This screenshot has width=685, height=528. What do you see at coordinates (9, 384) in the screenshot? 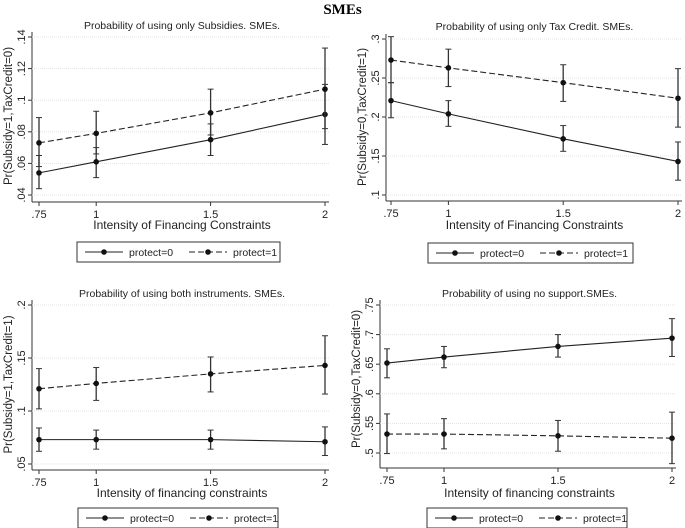
I see `y-axis-label: Pr(Subsidy=1,TaxCredit=1)` at bounding box center [9, 384].